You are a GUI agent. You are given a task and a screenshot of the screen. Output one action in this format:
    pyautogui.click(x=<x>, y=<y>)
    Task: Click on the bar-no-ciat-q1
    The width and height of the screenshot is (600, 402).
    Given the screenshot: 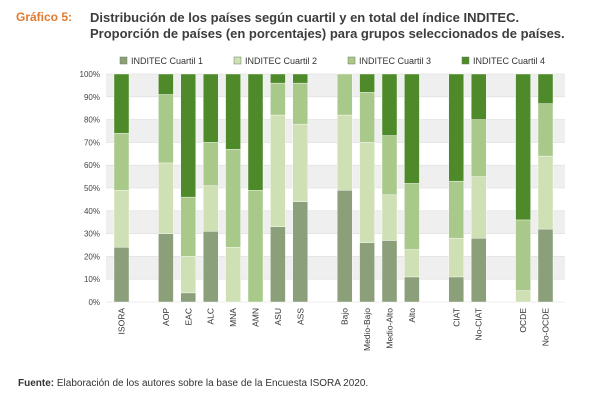 What is the action you would take?
    pyautogui.click(x=479, y=270)
    